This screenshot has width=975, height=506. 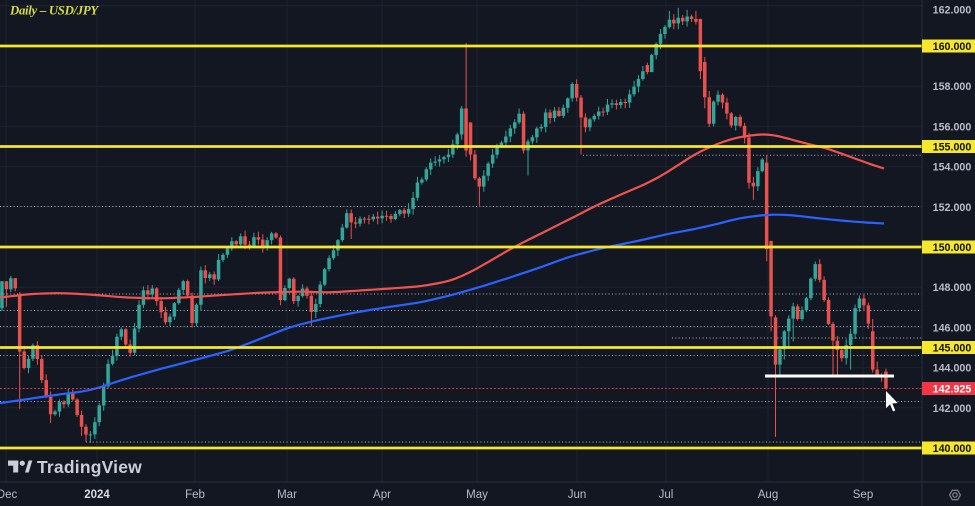 I want to click on svg-text: 154.000, so click(x=952, y=168).